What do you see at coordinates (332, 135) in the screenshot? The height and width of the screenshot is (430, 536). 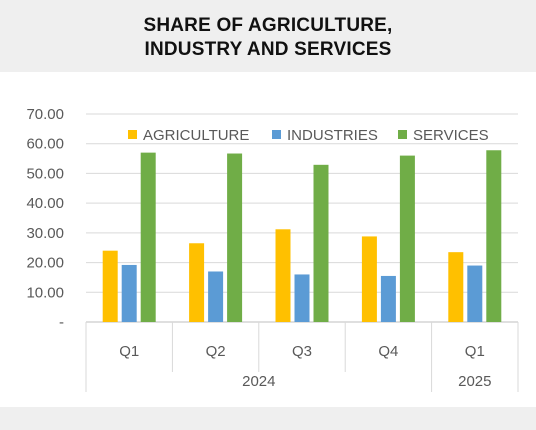 I see `legend-label-industries: INDUSTRIES` at bounding box center [332, 135].